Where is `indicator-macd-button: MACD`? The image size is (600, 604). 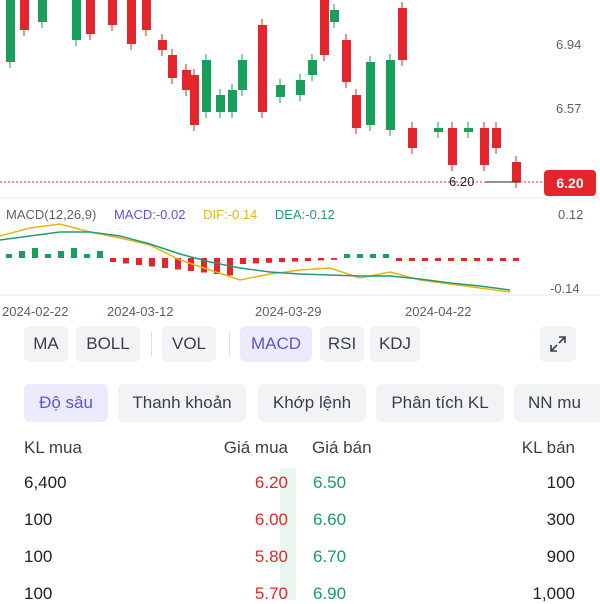 indicator-macd-button: MACD is located at coordinates (276, 344).